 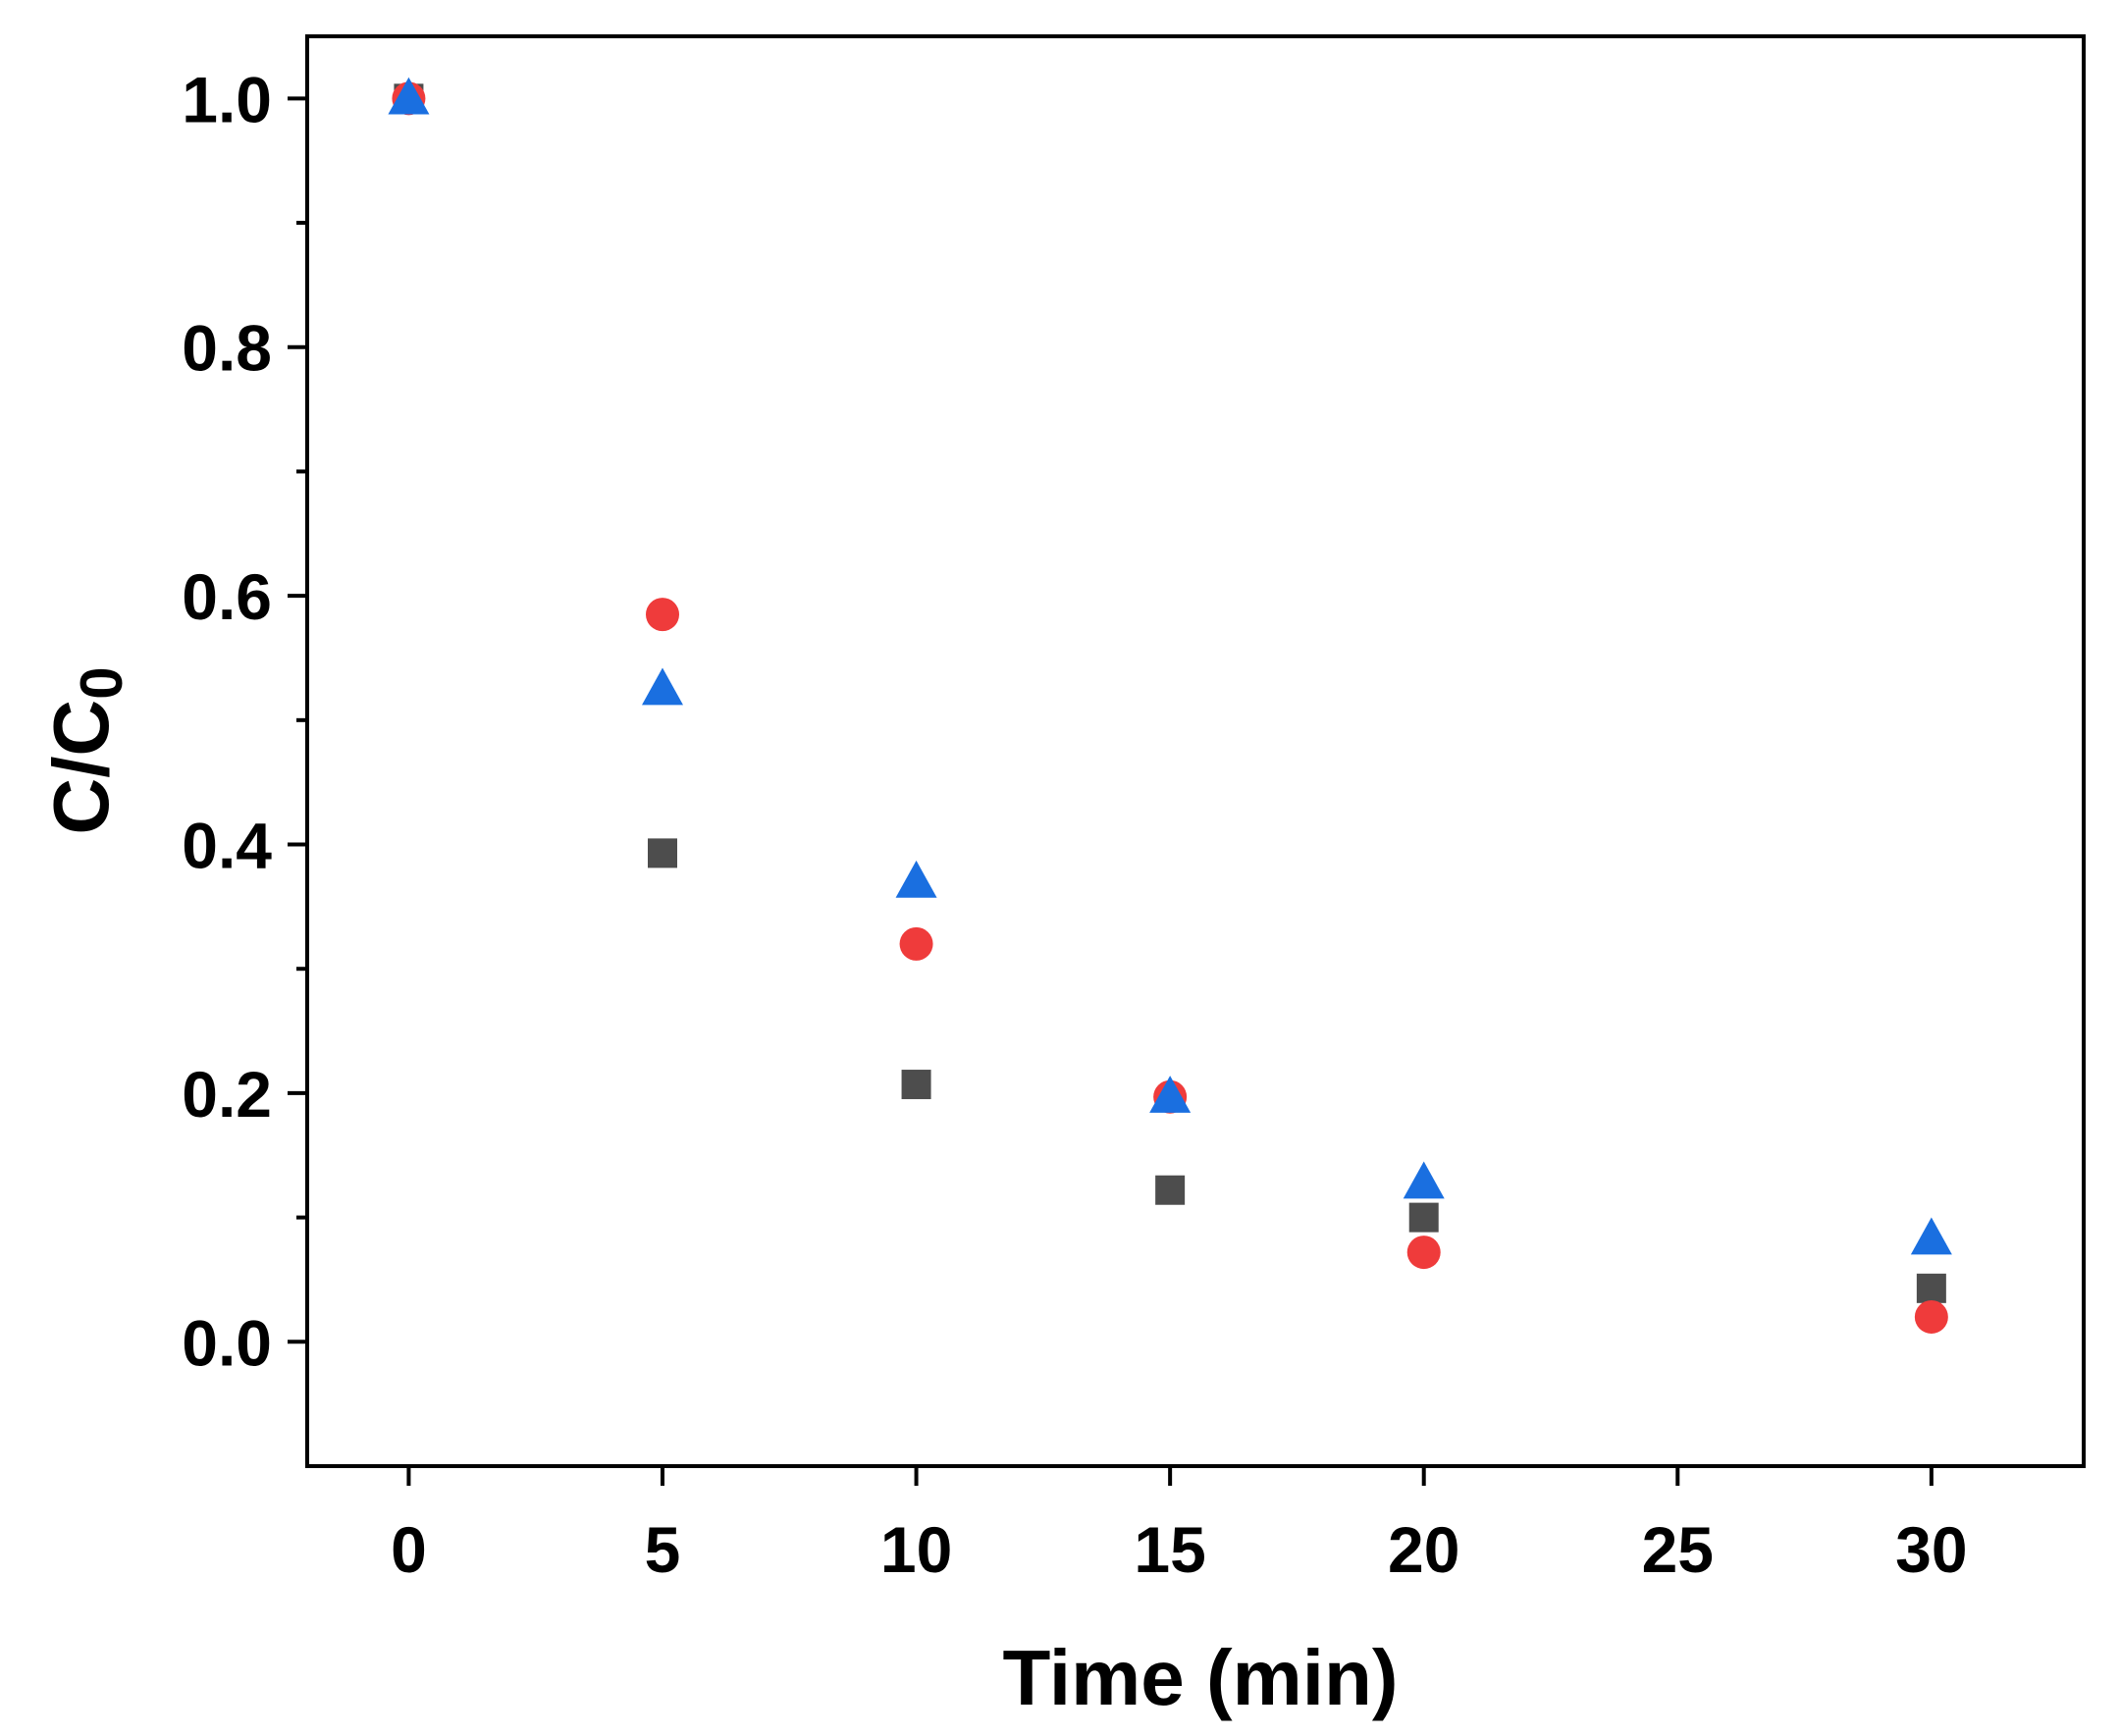 What do you see at coordinates (1200, 1677) in the screenshot?
I see `x-axis-title: Time (min)` at bounding box center [1200, 1677].